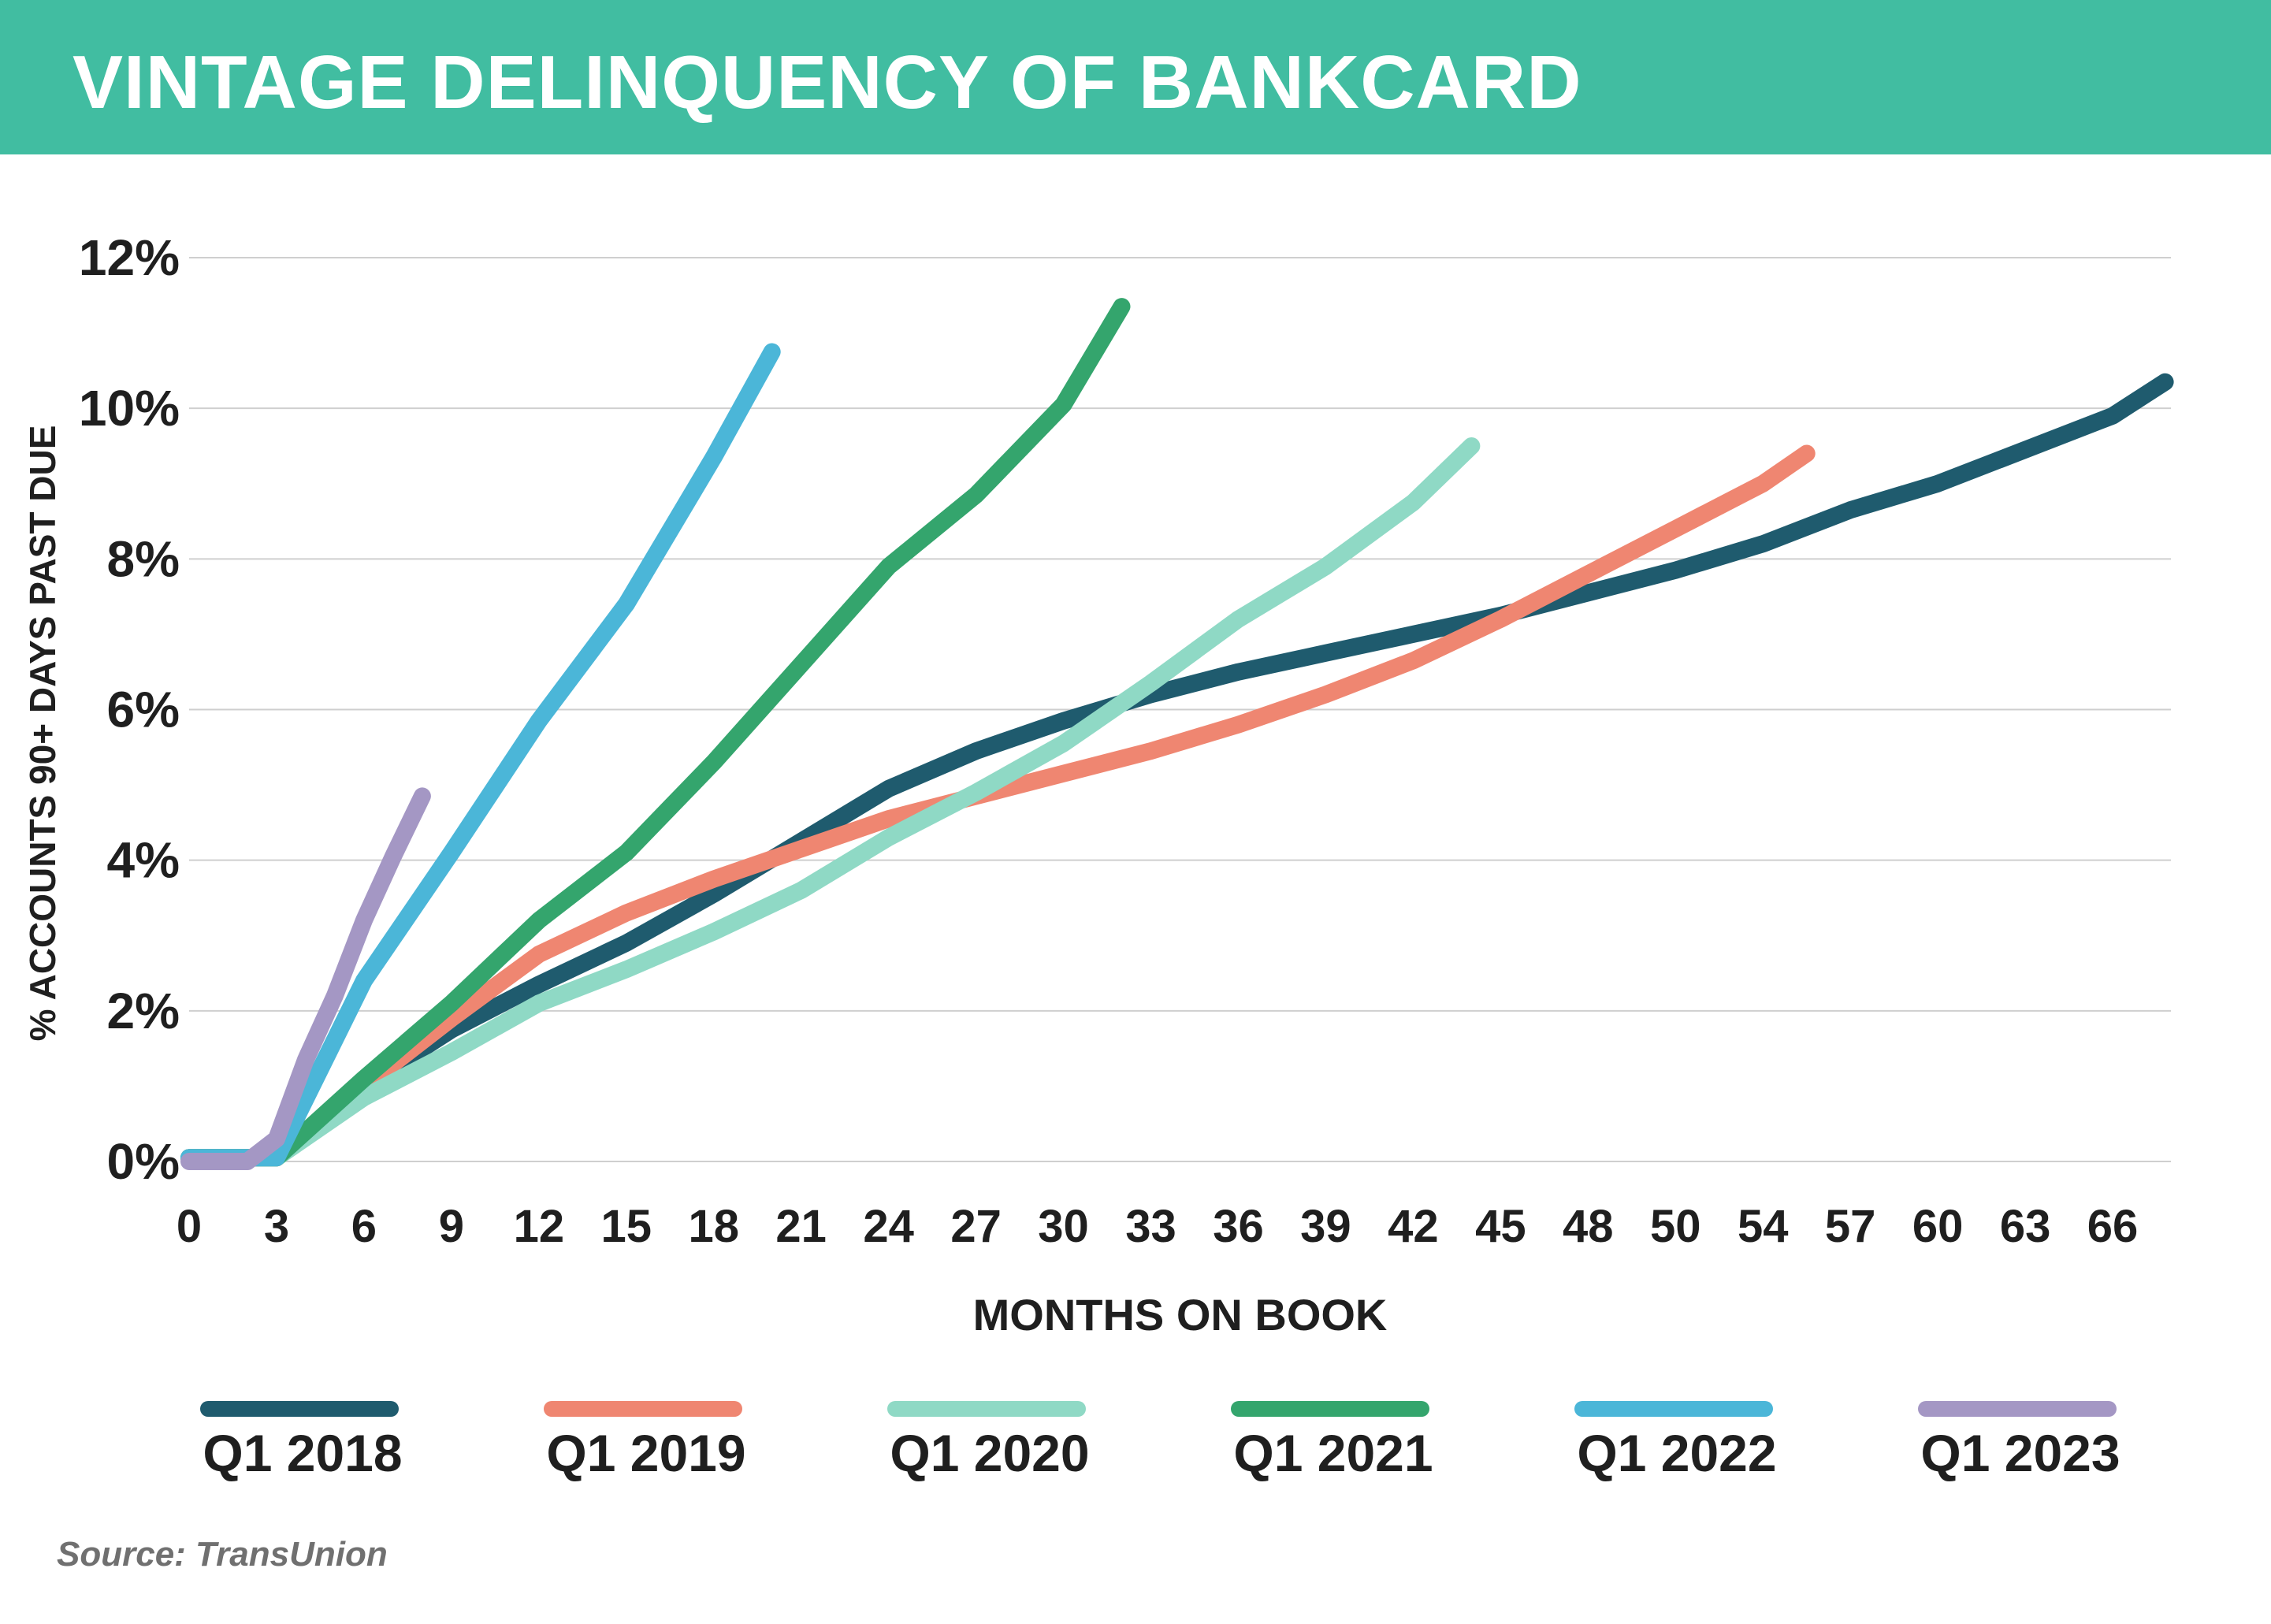 The height and width of the screenshot is (1624, 2271). Describe the element at coordinates (990, 1453) in the screenshot. I see `legend-label-q1-2020: Q1 2020` at that location.